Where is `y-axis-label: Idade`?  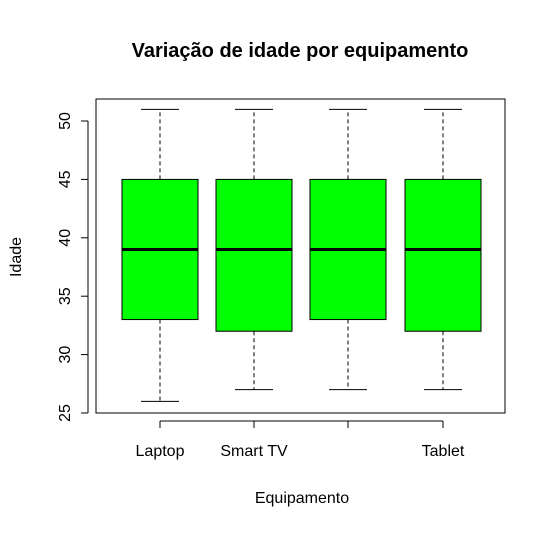
y-axis-label: Idade is located at coordinates (16, 257).